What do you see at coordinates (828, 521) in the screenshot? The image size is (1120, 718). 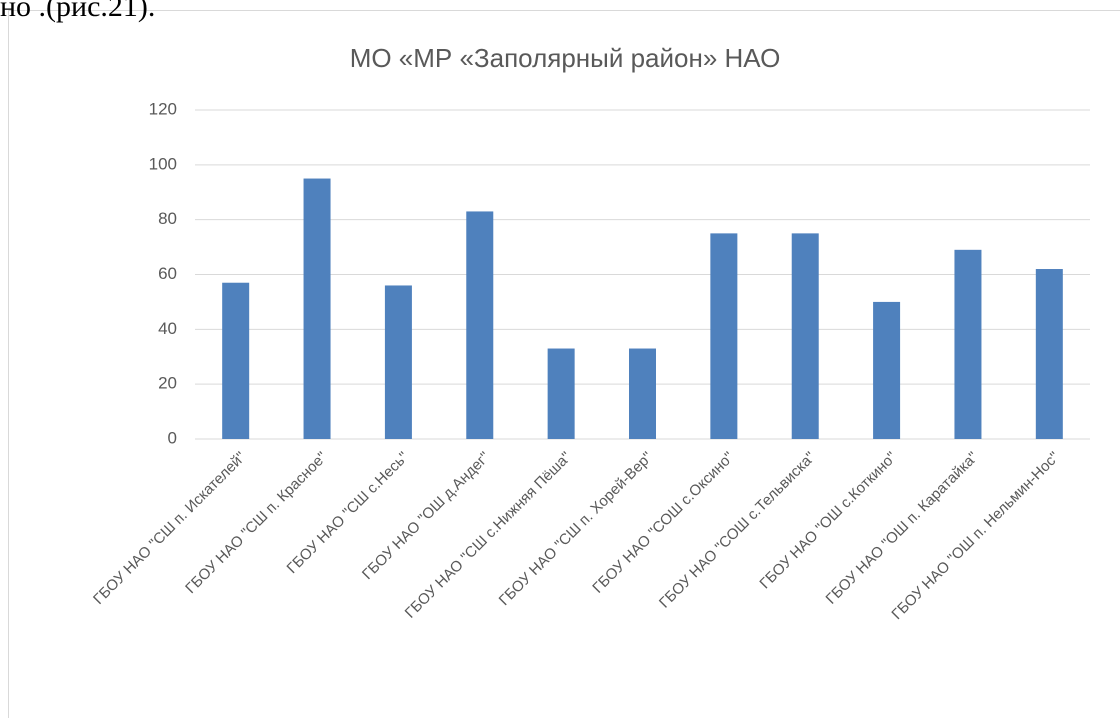 I see `x-tick-label: ГБОУ НАО "ОШ с.Коткино"` at bounding box center [828, 521].